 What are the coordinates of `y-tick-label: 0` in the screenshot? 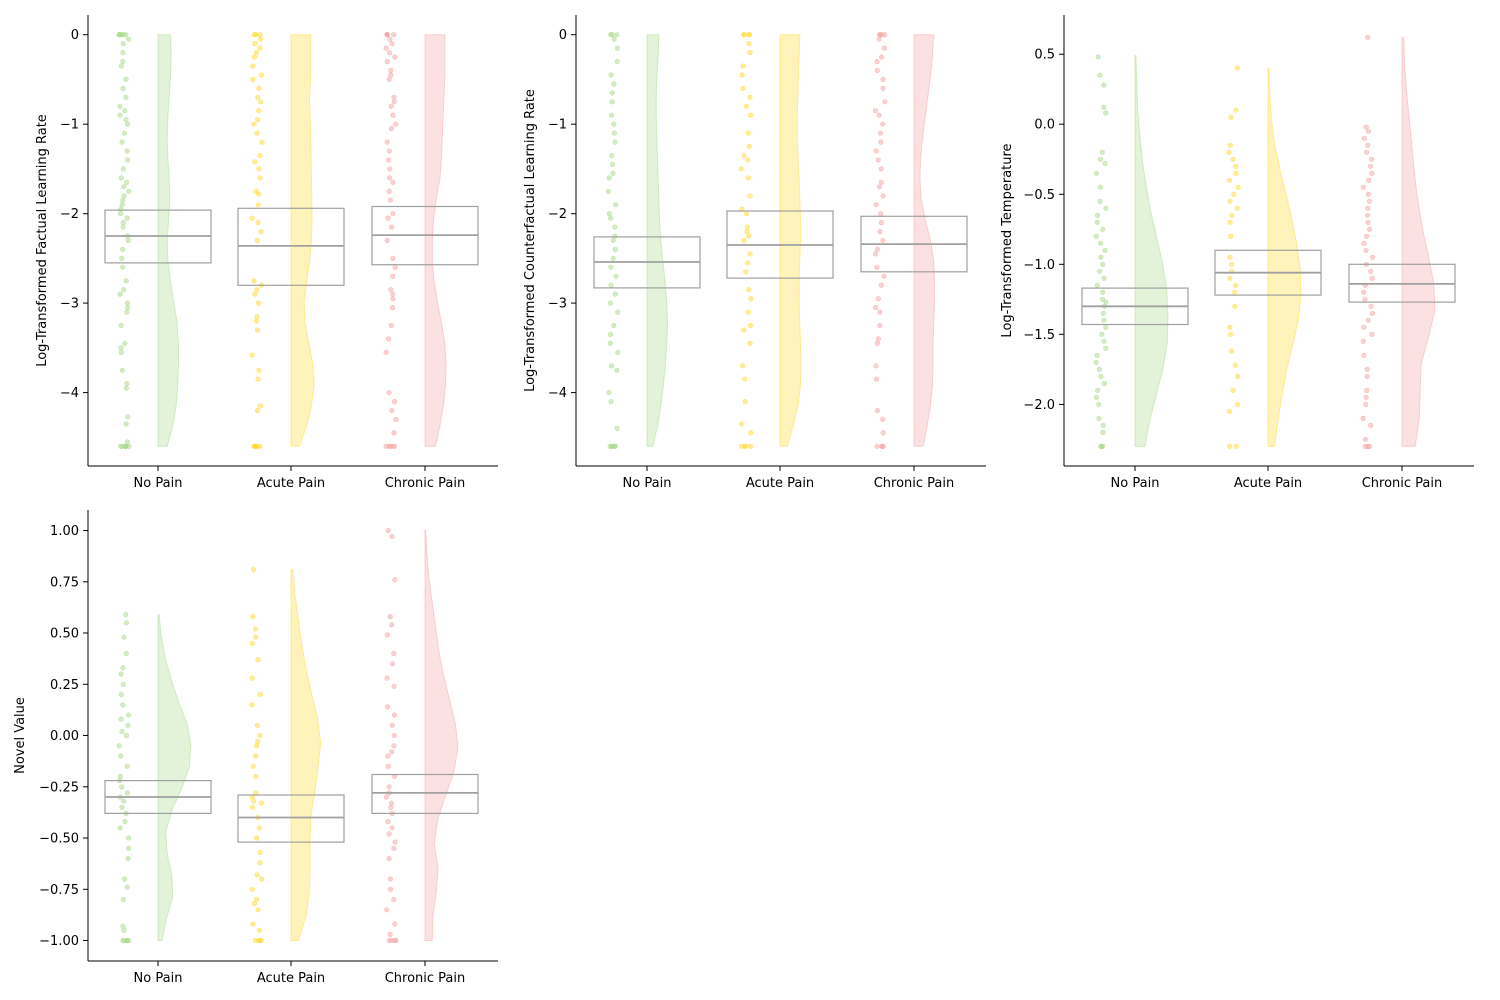 It's located at (75, 35).